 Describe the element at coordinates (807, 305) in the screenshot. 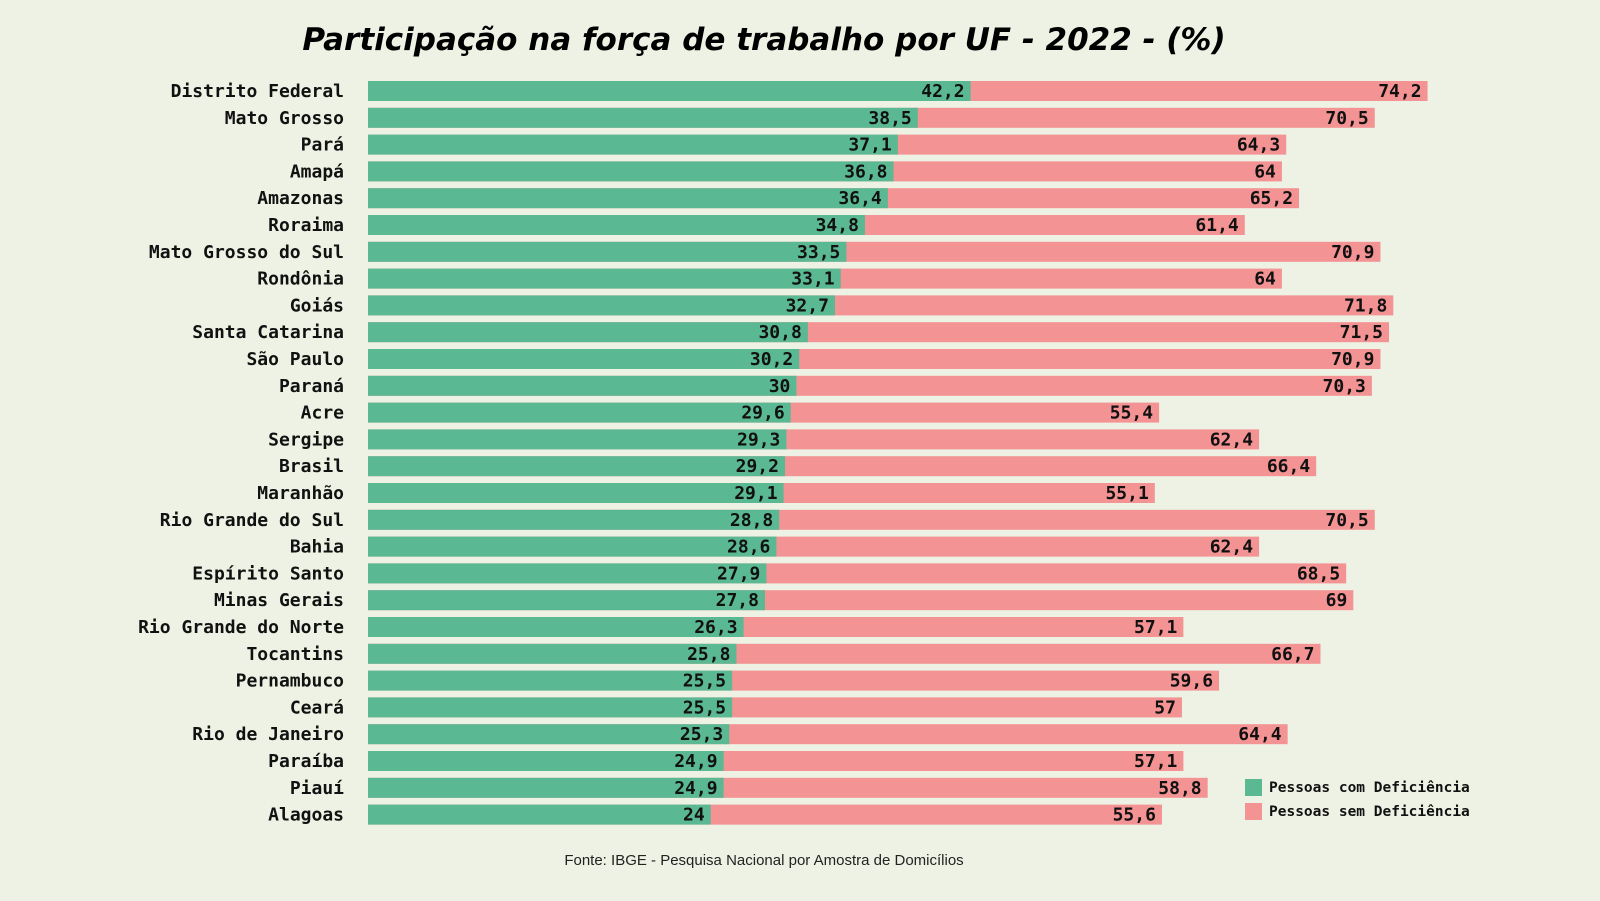

I see `value-label-com: 32,7` at that location.